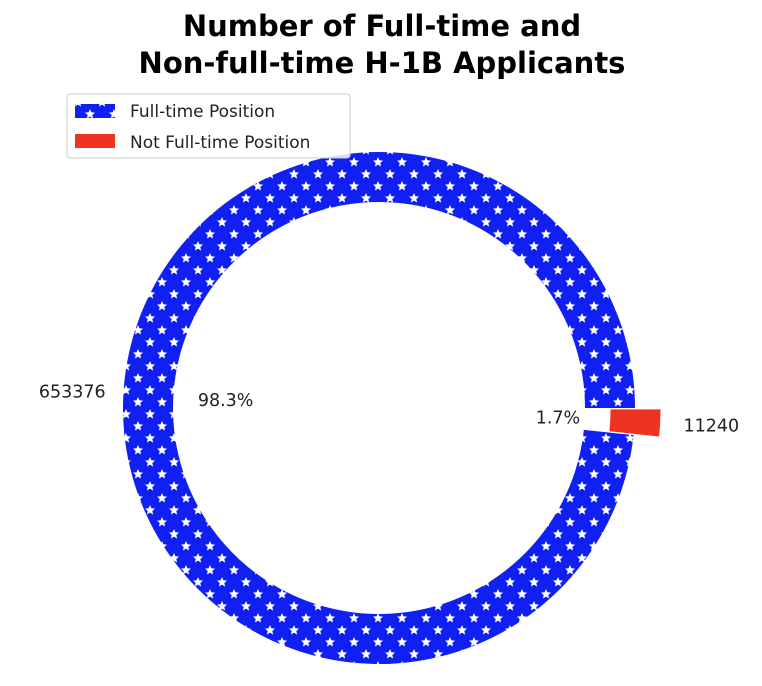  I want to click on chart-title-line-1: Number of Full-time and, so click(382, 26).